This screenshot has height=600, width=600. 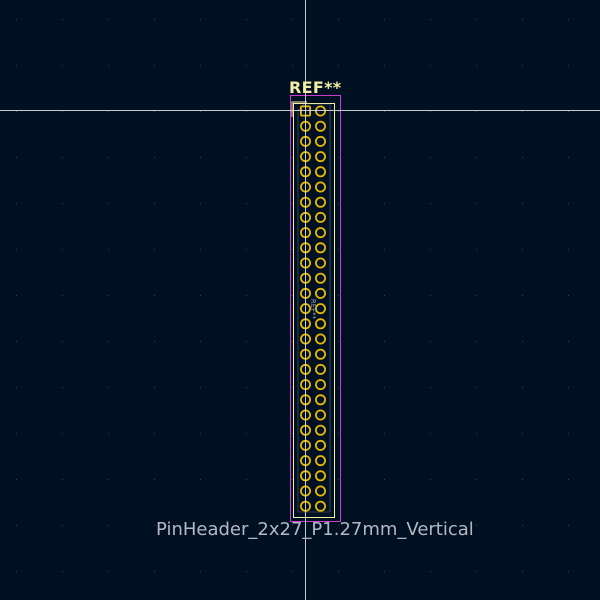 What do you see at coordinates (315, 529) in the screenshot?
I see `footprint-value-label: PinHeader_2x27_P1.27mm_Vertical` at bounding box center [315, 529].